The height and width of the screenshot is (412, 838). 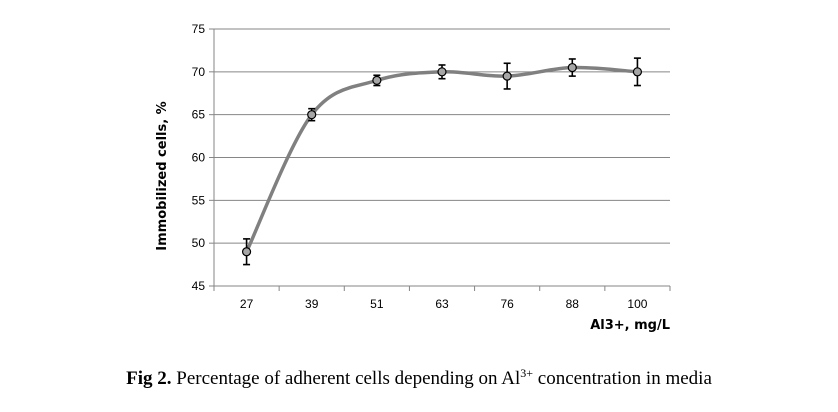 I want to click on y-tick-label: 50, so click(x=199, y=243).